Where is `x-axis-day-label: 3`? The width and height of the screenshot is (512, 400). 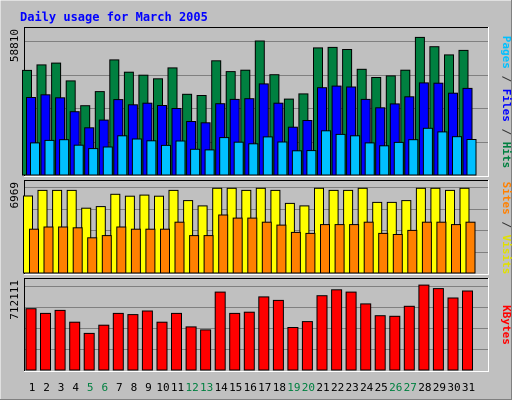 x-axis-day-label: 3 is located at coordinates (61, 387).